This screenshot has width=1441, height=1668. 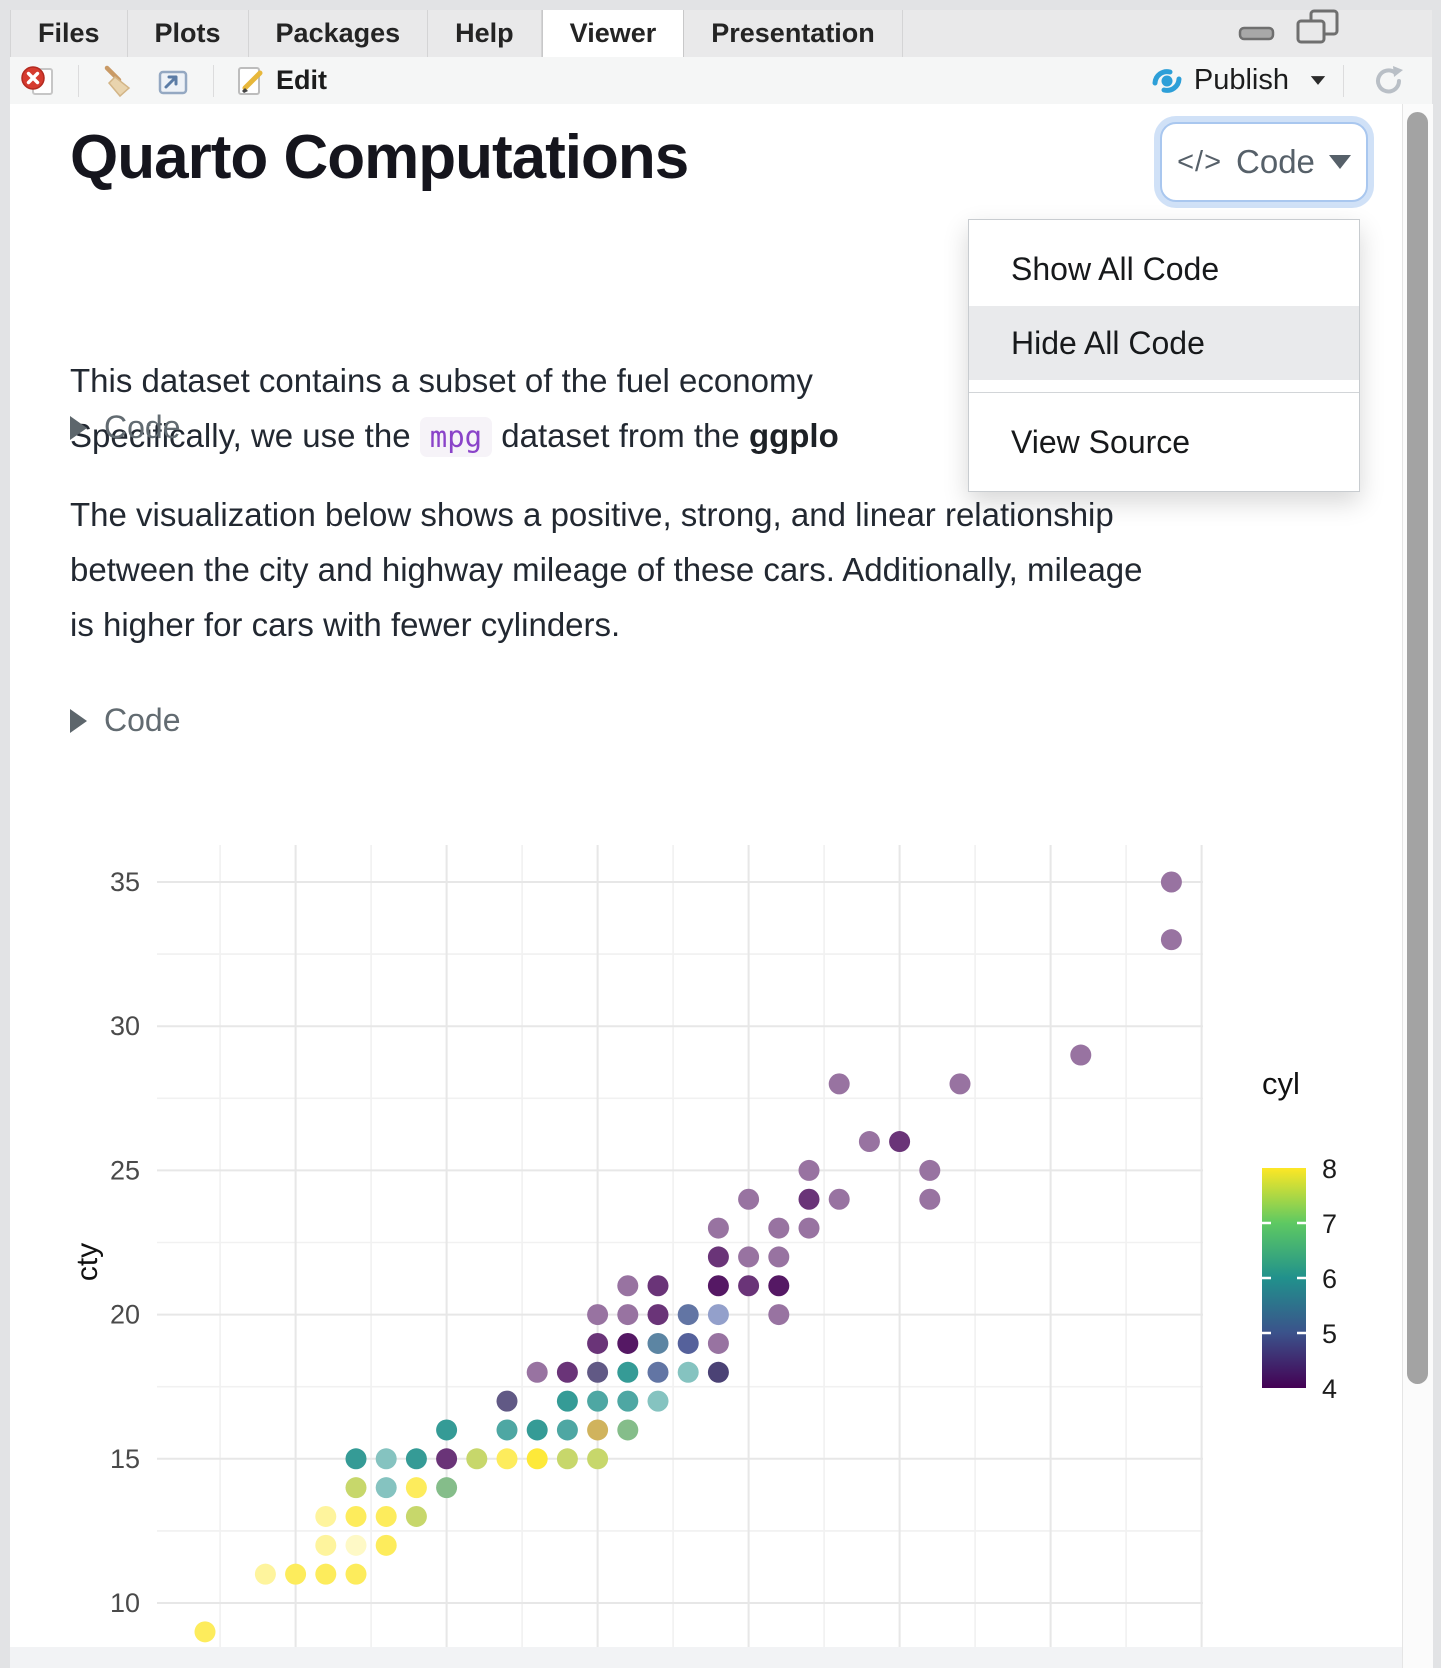 What do you see at coordinates (1167, 80) in the screenshot?
I see `publish-icon` at bounding box center [1167, 80].